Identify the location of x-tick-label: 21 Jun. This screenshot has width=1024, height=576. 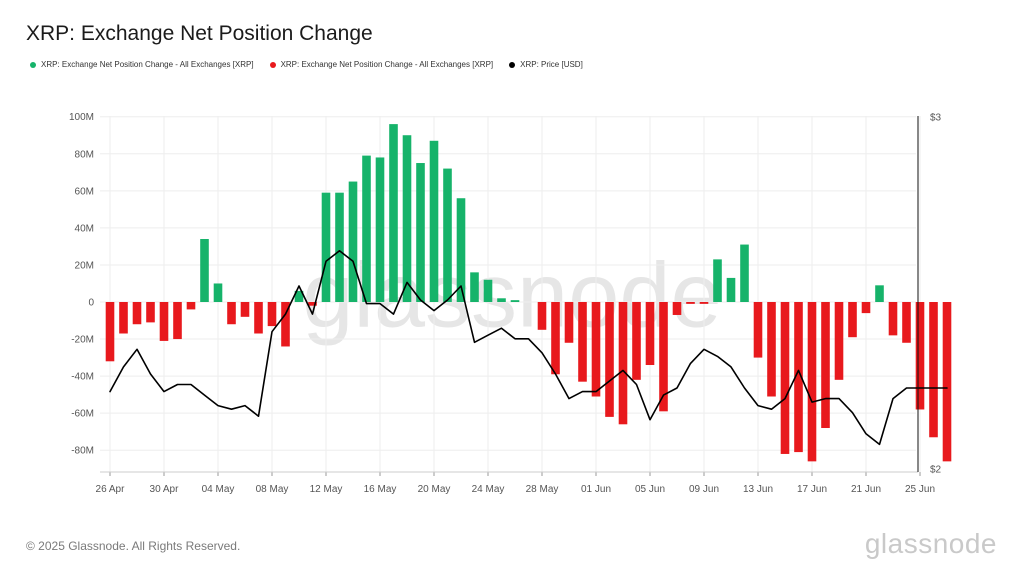
(866, 489).